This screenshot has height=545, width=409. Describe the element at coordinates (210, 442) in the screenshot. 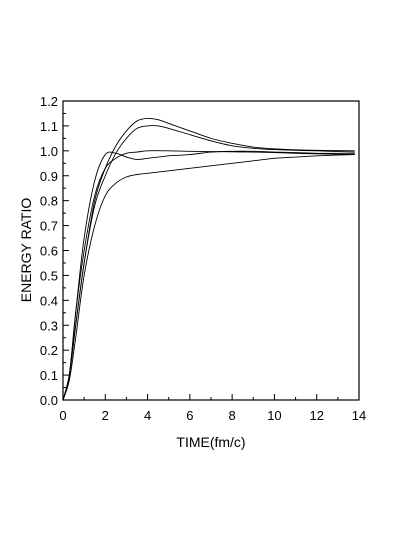

I see `x-axis-title: TIME(fm/c)` at that location.